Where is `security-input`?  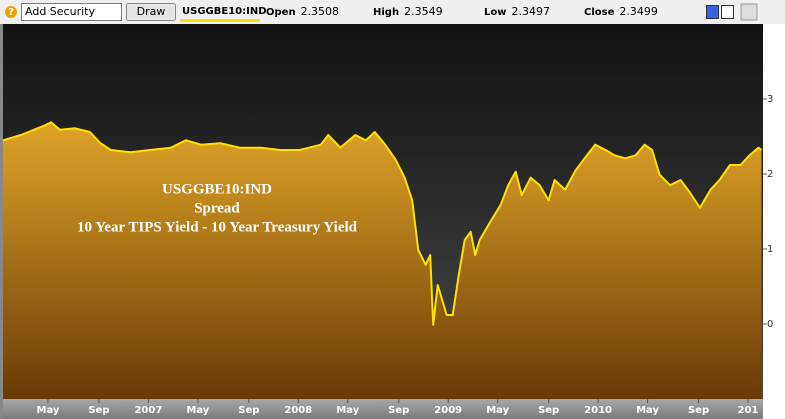 security-input is located at coordinates (71, 12).